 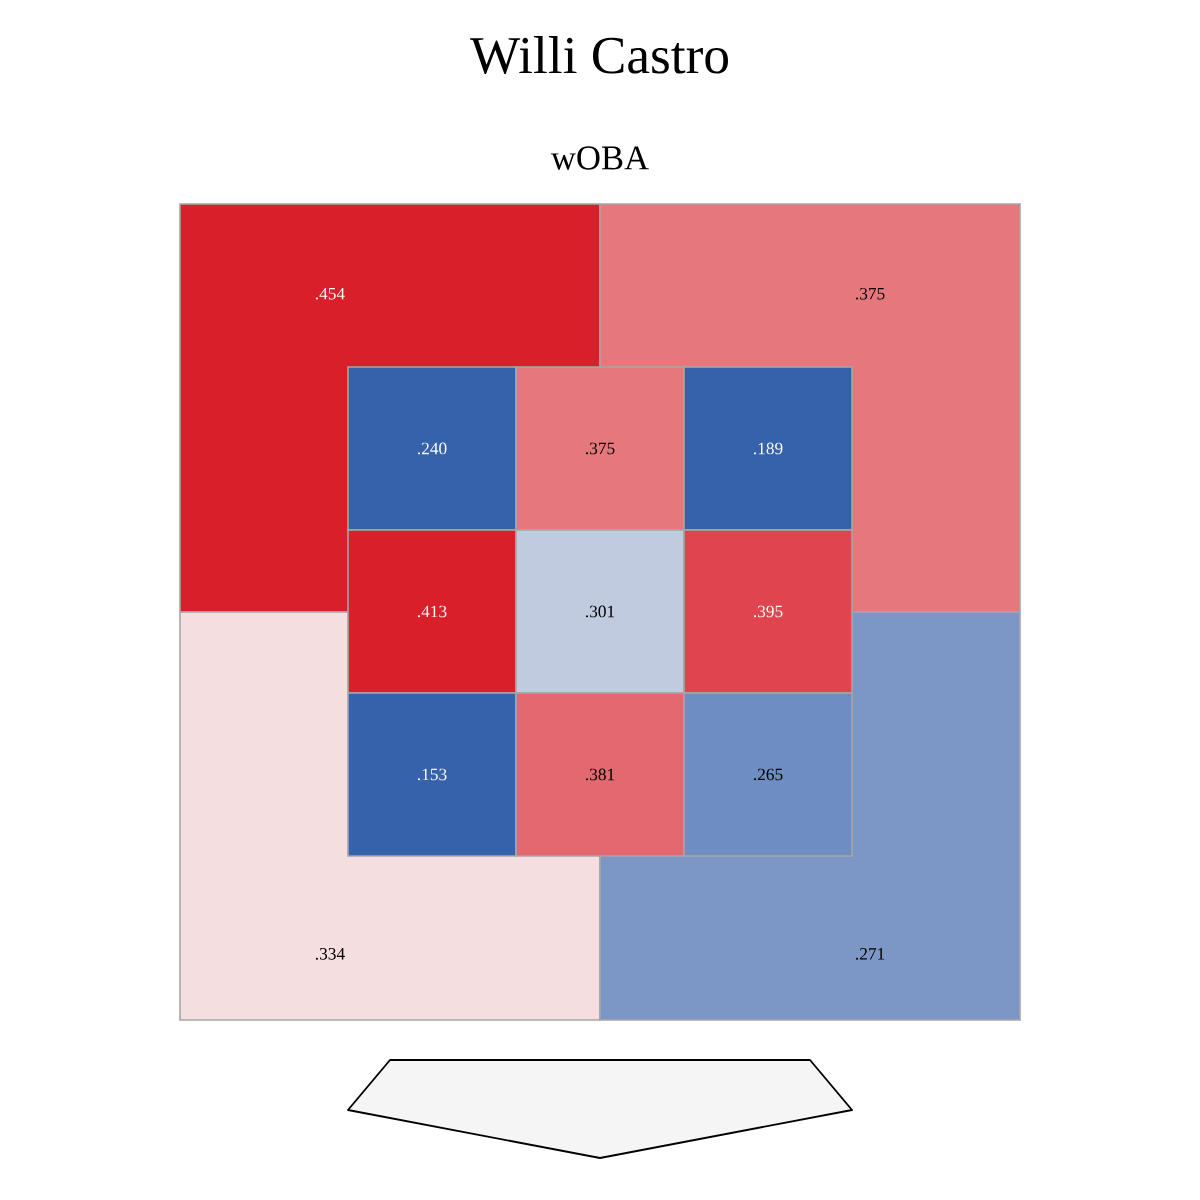 What do you see at coordinates (432, 774) in the screenshot?
I see `data-label: .153` at bounding box center [432, 774].